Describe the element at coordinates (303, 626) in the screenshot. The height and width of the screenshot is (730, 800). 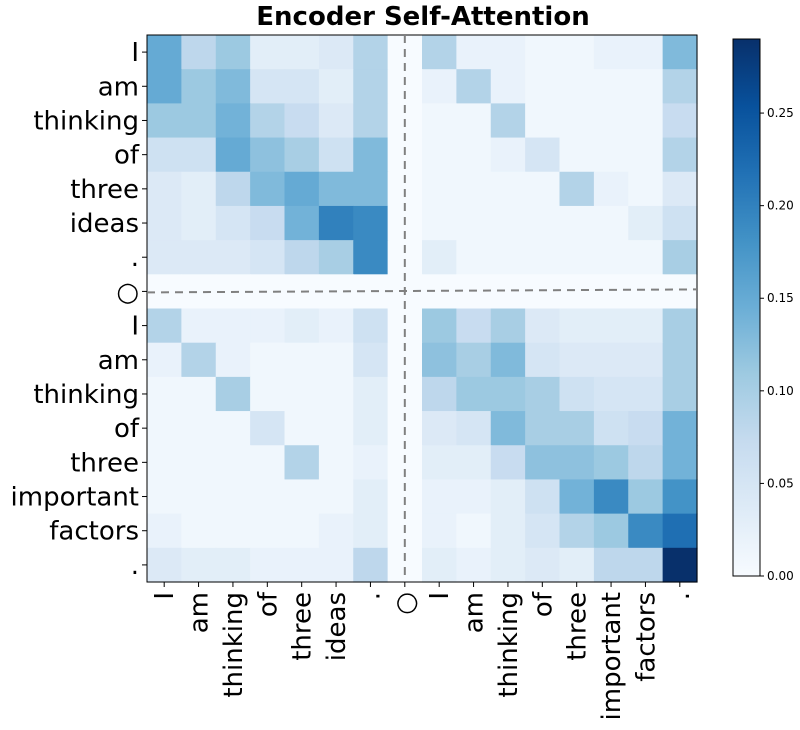
I see `x-tick-label: three` at that location.